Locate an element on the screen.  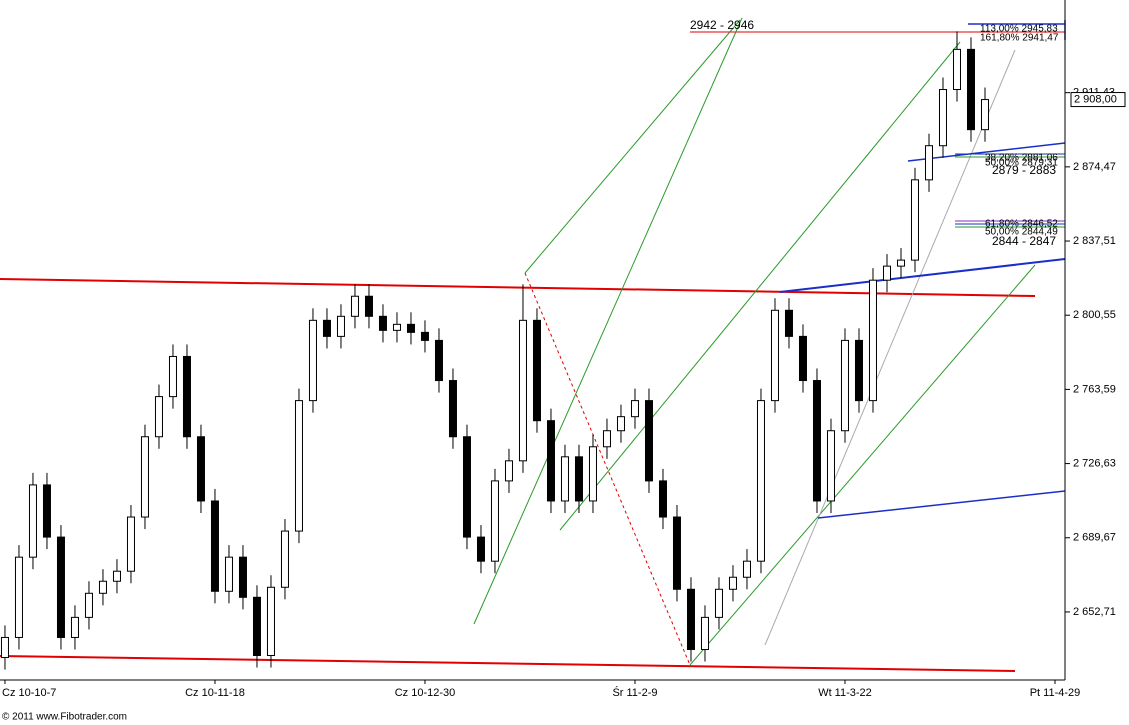
annotation: 2844 - 2847 is located at coordinates (1024, 241).